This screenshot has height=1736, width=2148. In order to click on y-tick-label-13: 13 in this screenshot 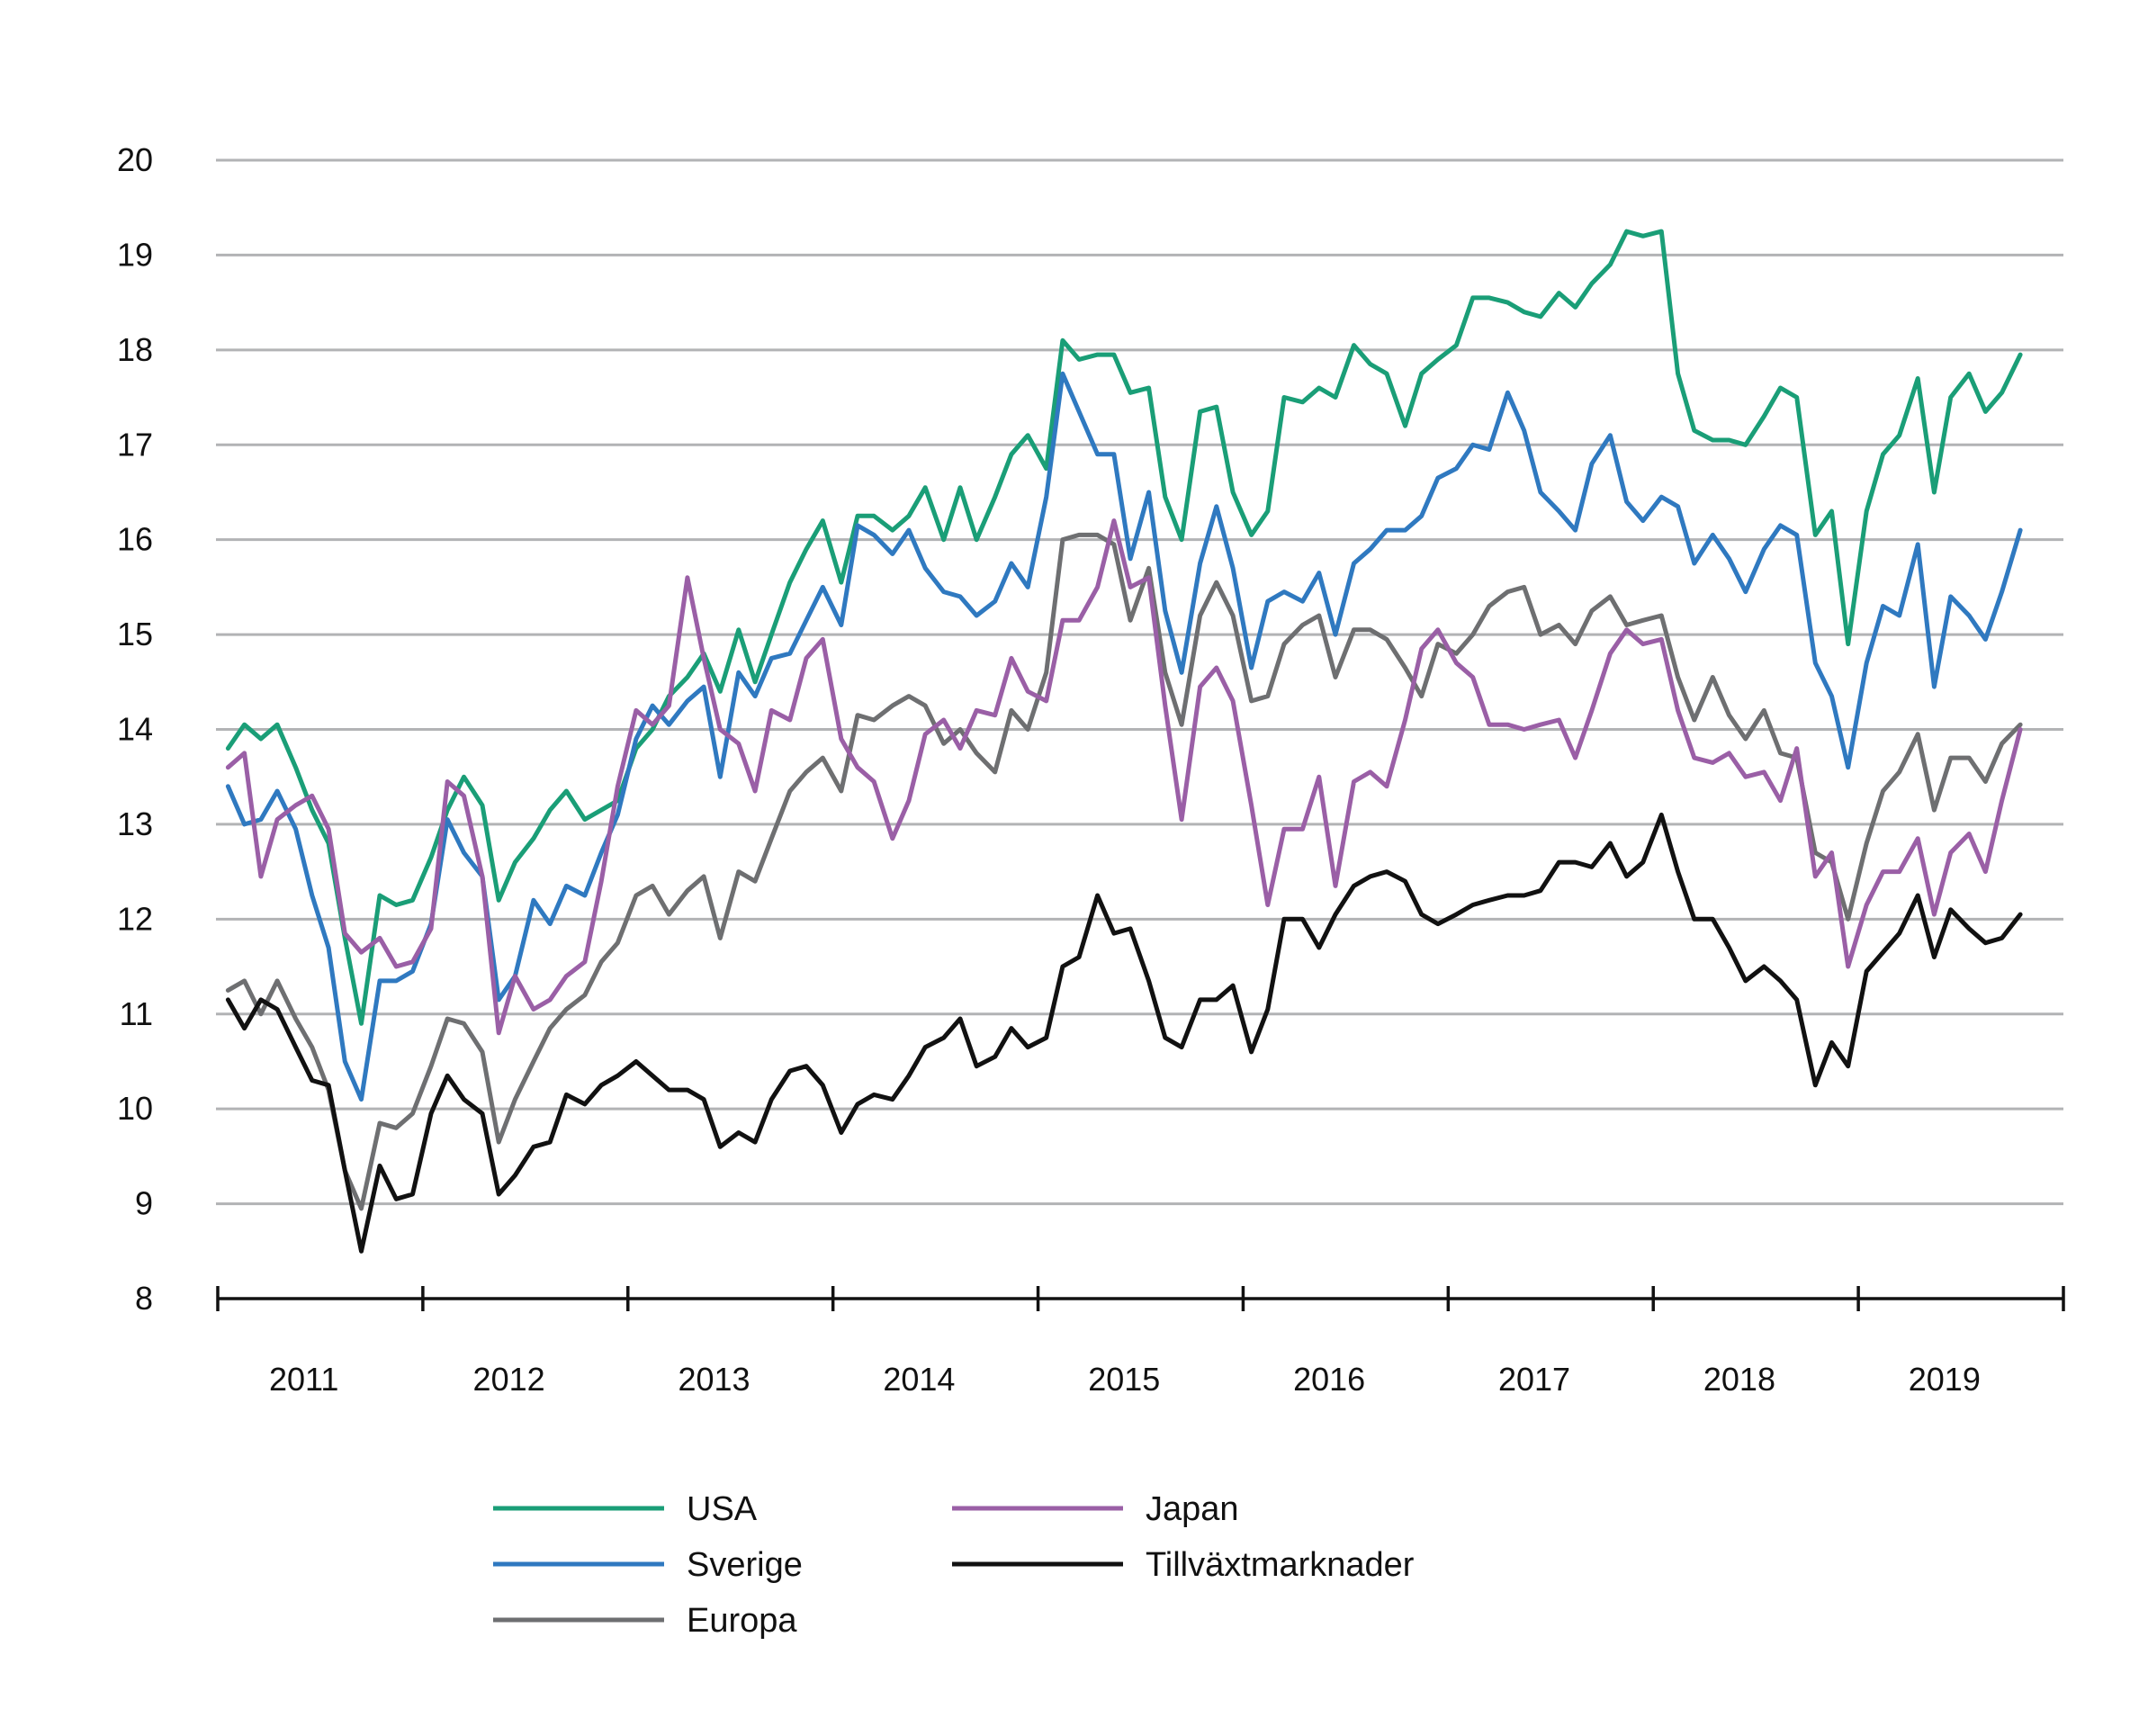, I will do `click(135, 823)`.